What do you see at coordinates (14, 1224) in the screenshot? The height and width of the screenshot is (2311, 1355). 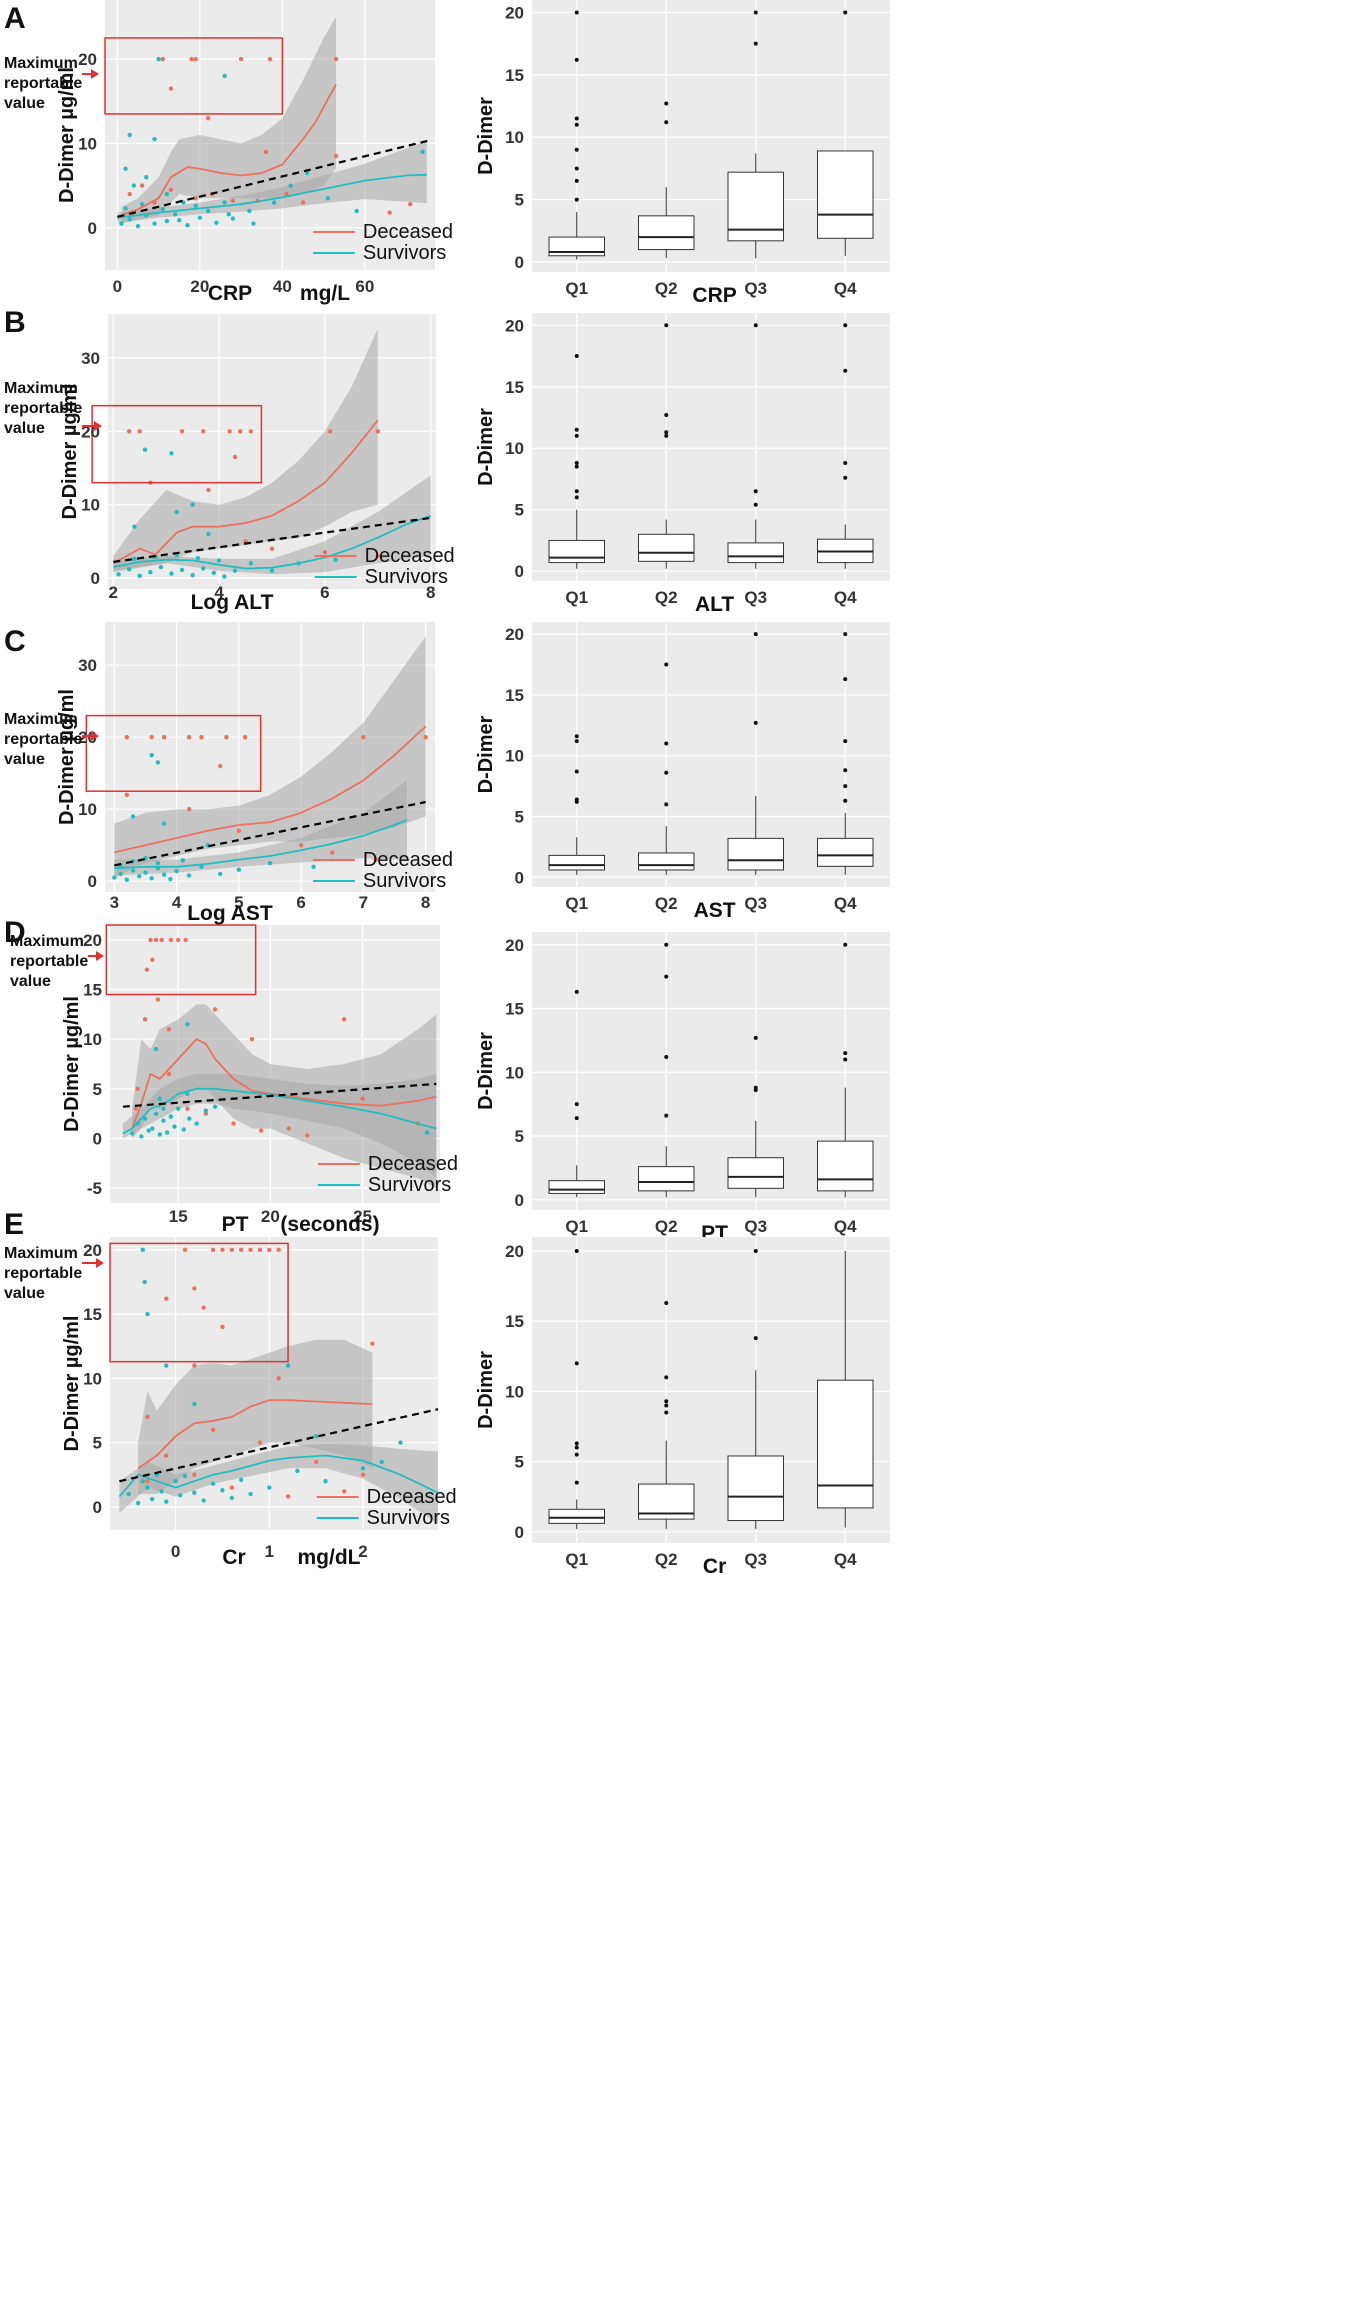 I see `panel-letter: E` at bounding box center [14, 1224].